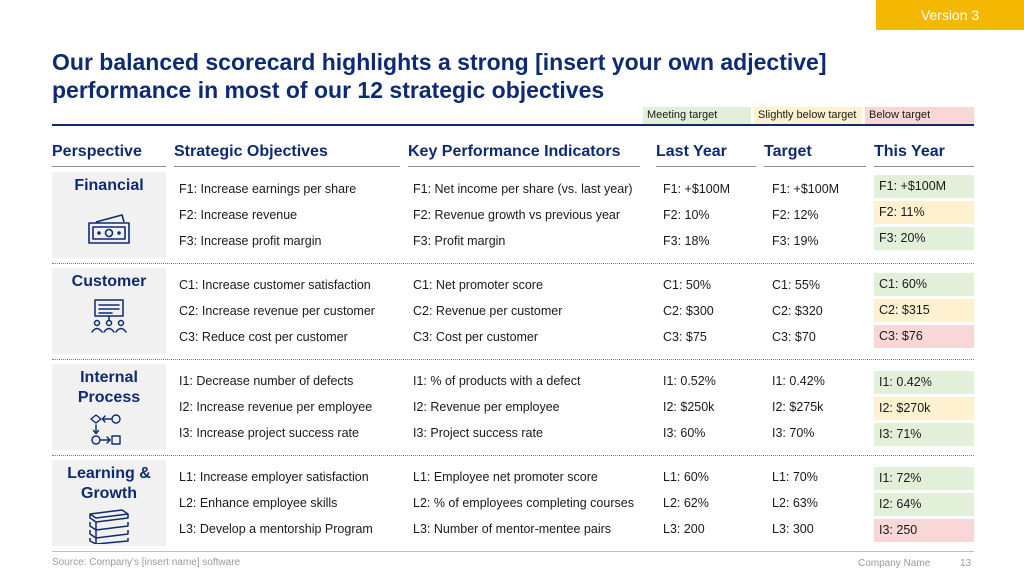 Image resolution: width=1024 pixels, height=576 pixels. I want to click on process-flow-icon, so click(105, 429).